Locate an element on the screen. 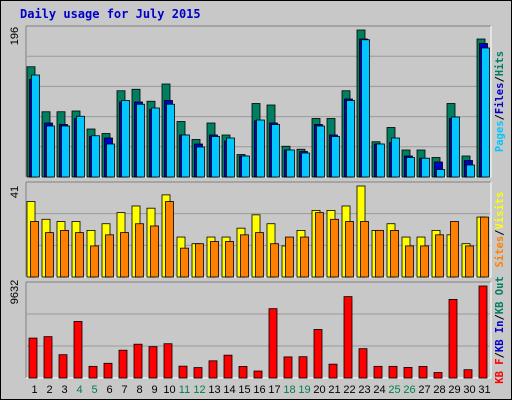 Image resolution: width=512 pixels, height=400 pixels. x-tick-label: 20 is located at coordinates (319, 390).